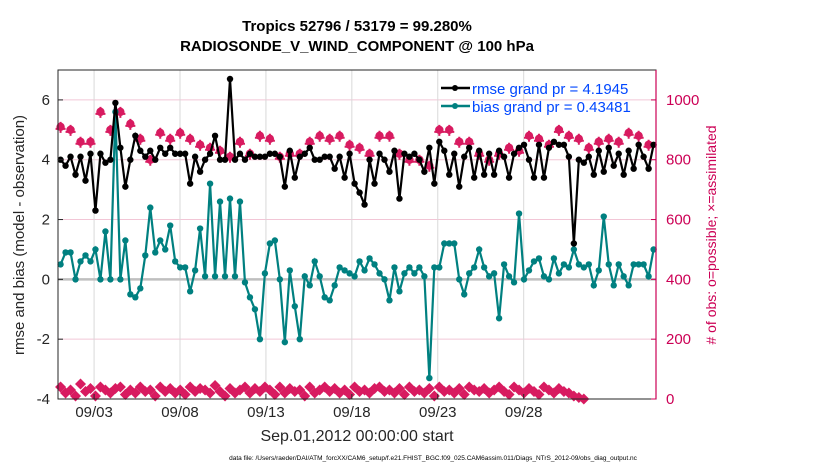  What do you see at coordinates (352, 412) in the screenshot?
I see `x-tick-label: 09/18` at bounding box center [352, 412].